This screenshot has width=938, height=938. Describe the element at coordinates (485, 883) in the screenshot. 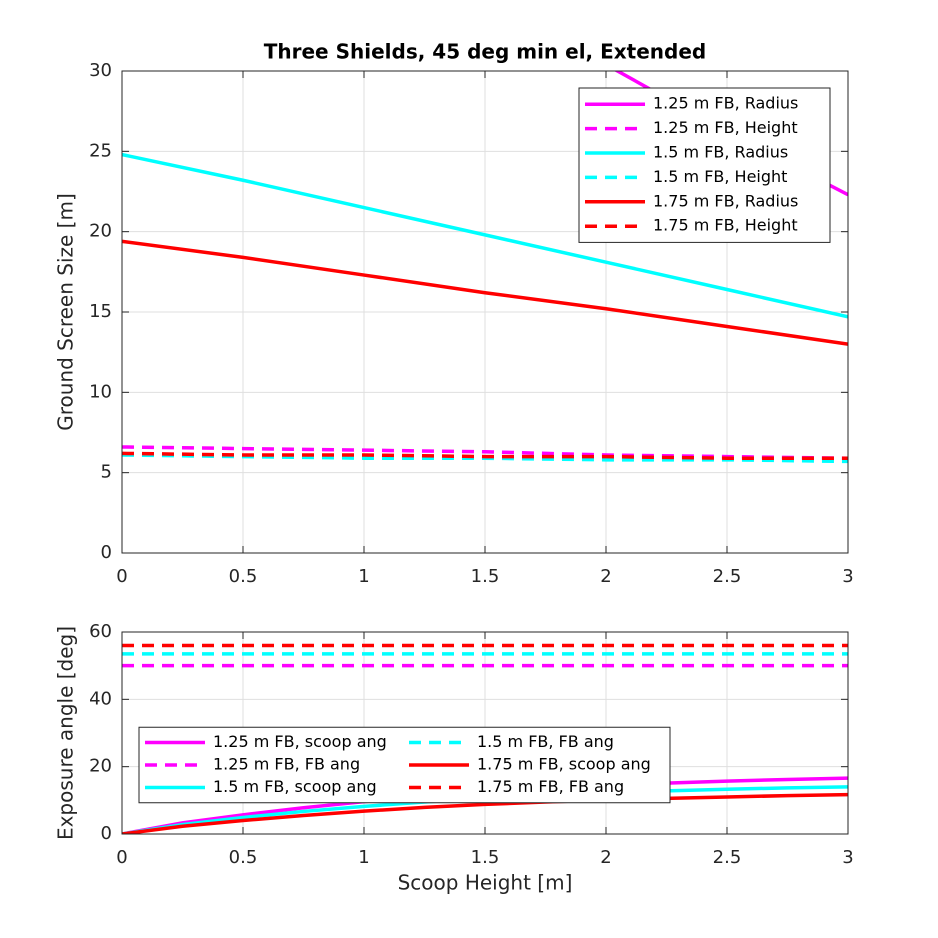

I see `x-axis-label: Scoop Height [m]` at that location.